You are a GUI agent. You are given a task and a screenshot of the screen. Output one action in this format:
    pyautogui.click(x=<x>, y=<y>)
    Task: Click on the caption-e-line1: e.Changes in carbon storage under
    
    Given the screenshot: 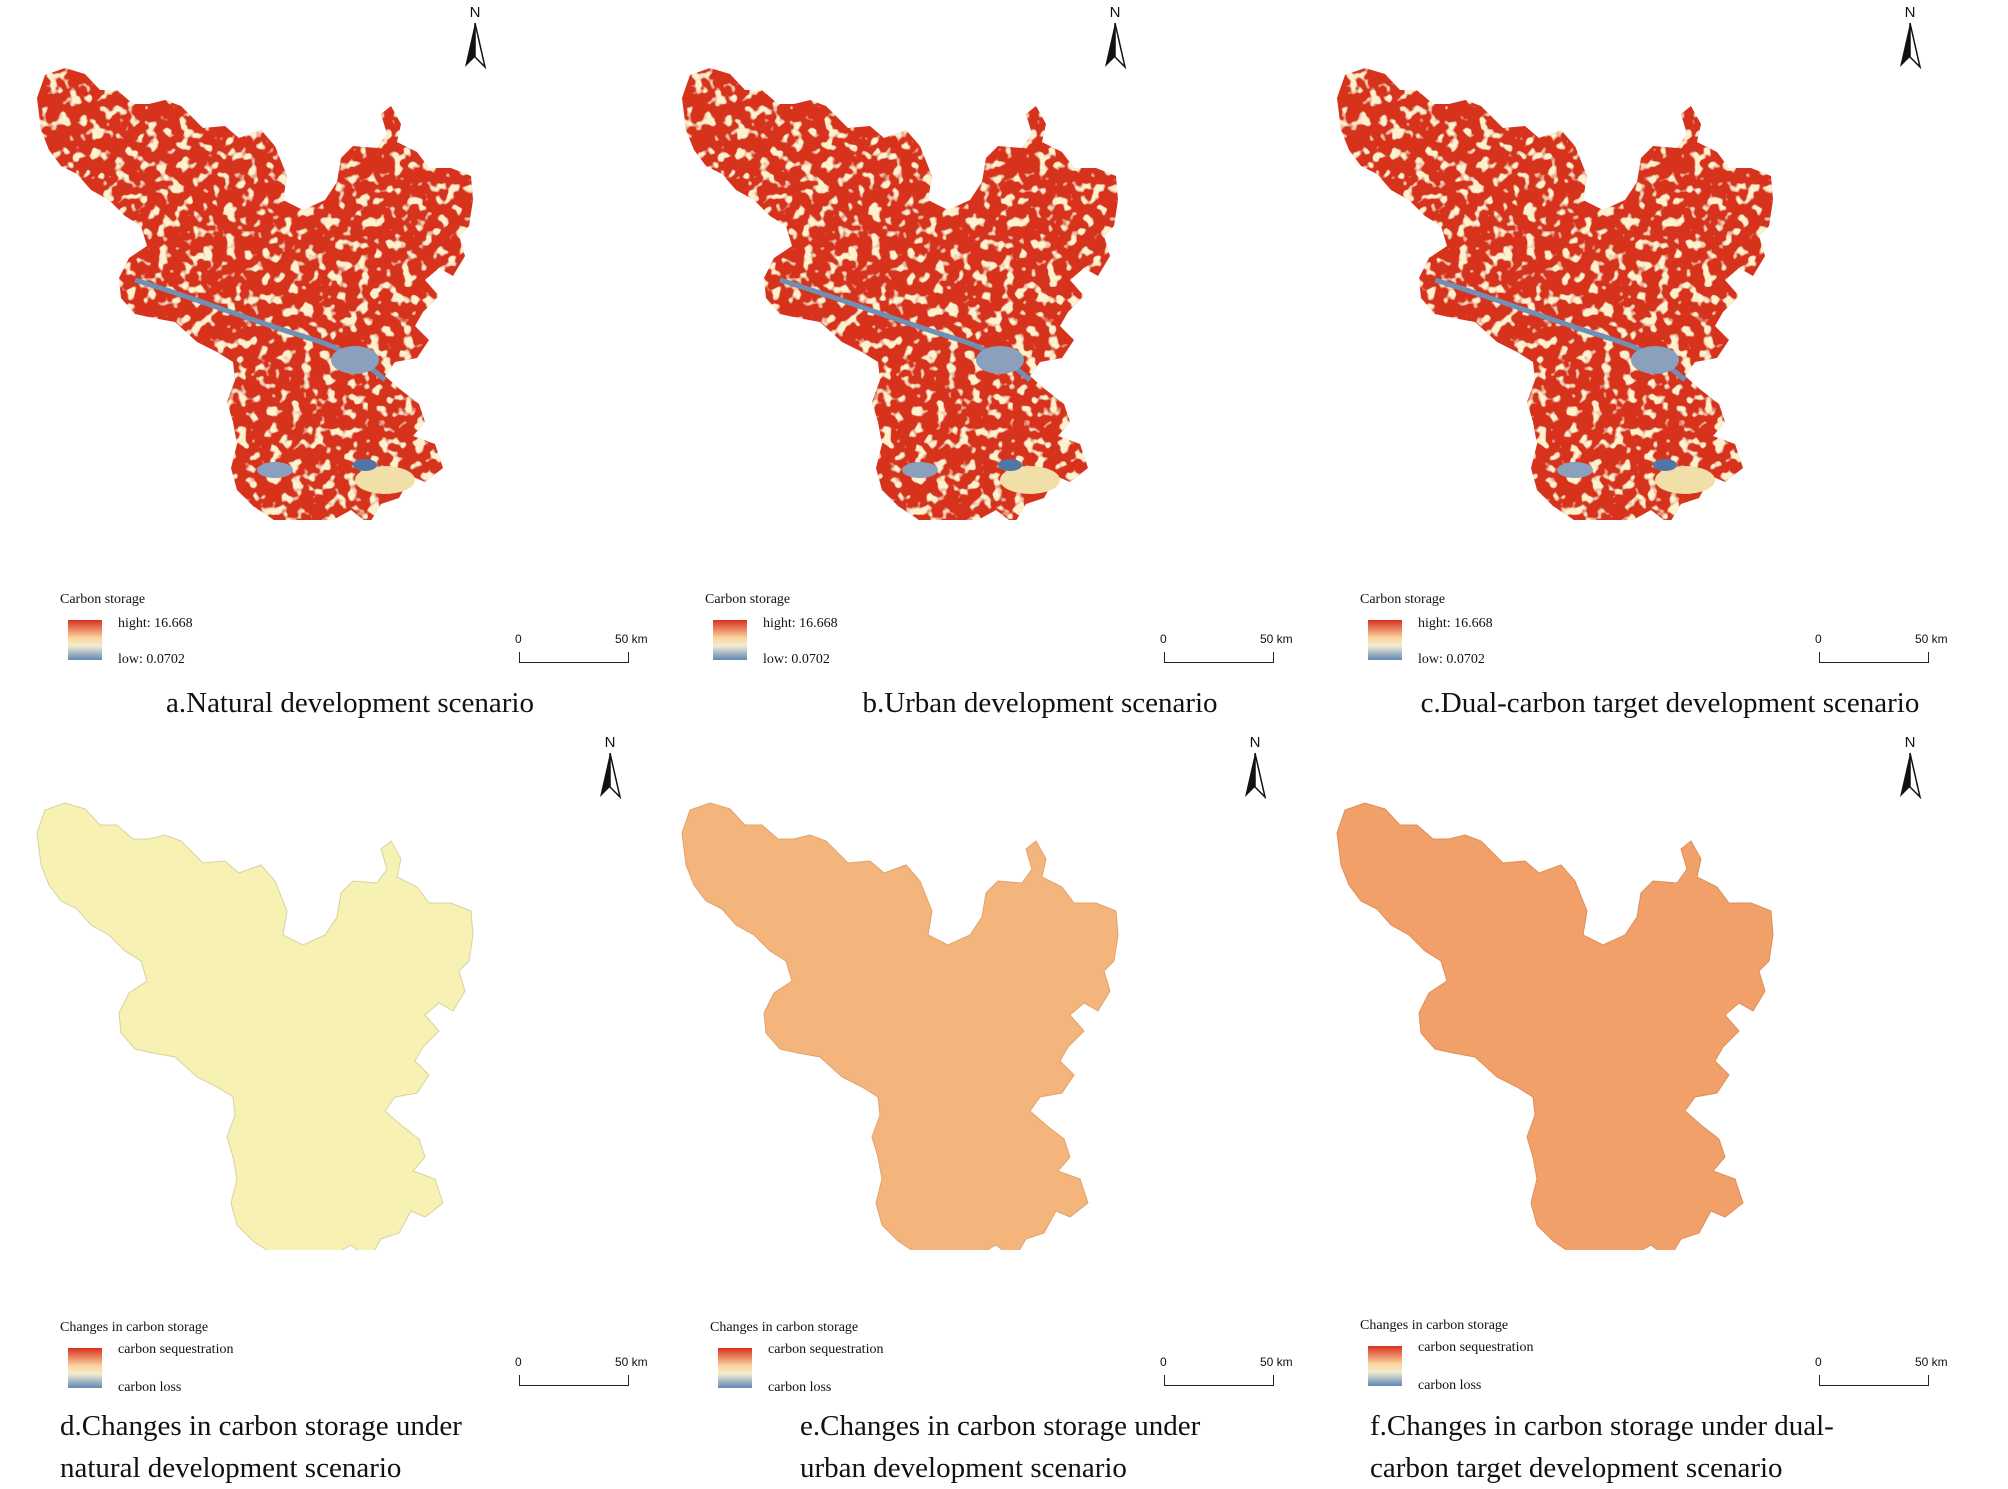 What is the action you would take?
    pyautogui.click(x=1000, y=1426)
    